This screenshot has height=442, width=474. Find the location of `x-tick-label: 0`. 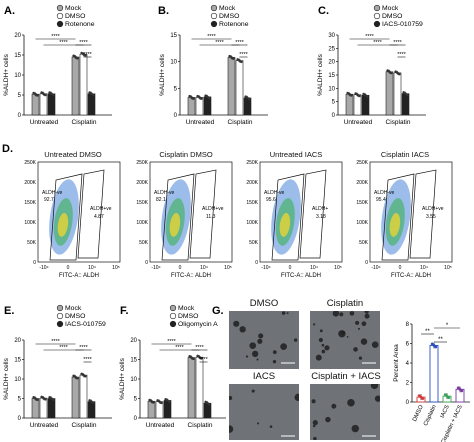

x-tick-label: 0 is located at coordinates (290, 268).